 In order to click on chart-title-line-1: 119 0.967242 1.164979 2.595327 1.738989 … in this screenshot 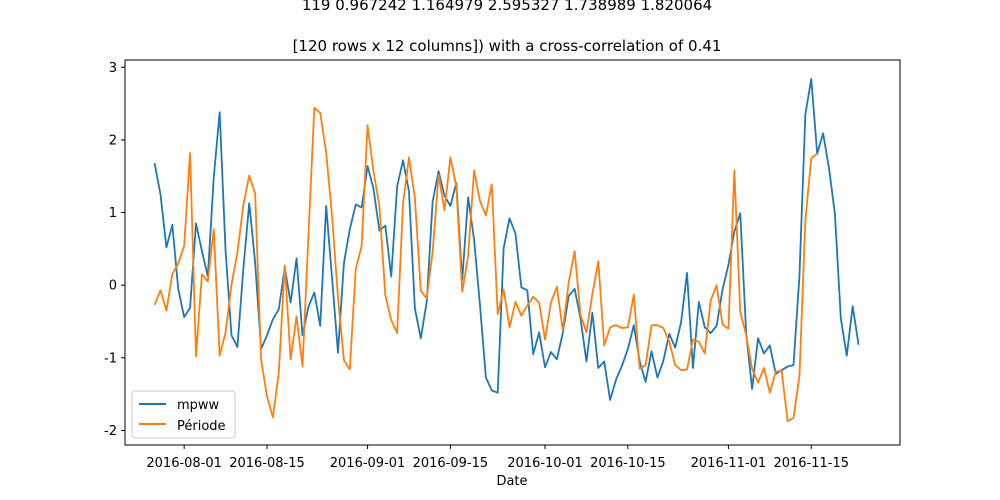, I will do `click(507, 7)`.